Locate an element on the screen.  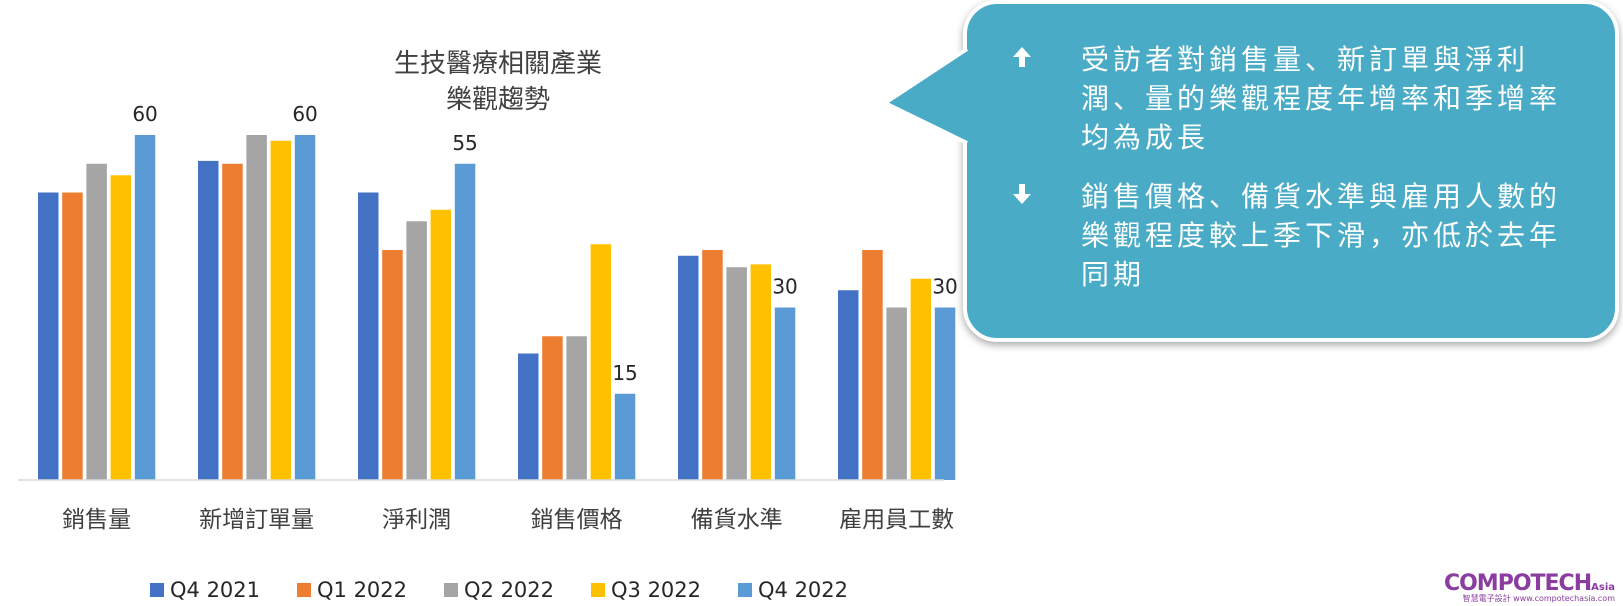
brand-suffix: Asia is located at coordinates (1603, 587).